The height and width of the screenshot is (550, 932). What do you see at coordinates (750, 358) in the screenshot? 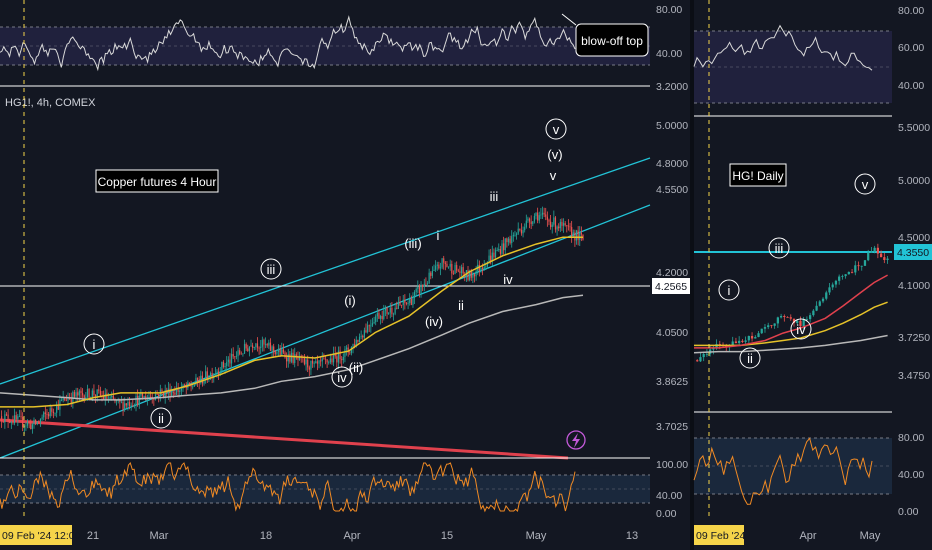
I see `wave-label: ii` at bounding box center [750, 358].